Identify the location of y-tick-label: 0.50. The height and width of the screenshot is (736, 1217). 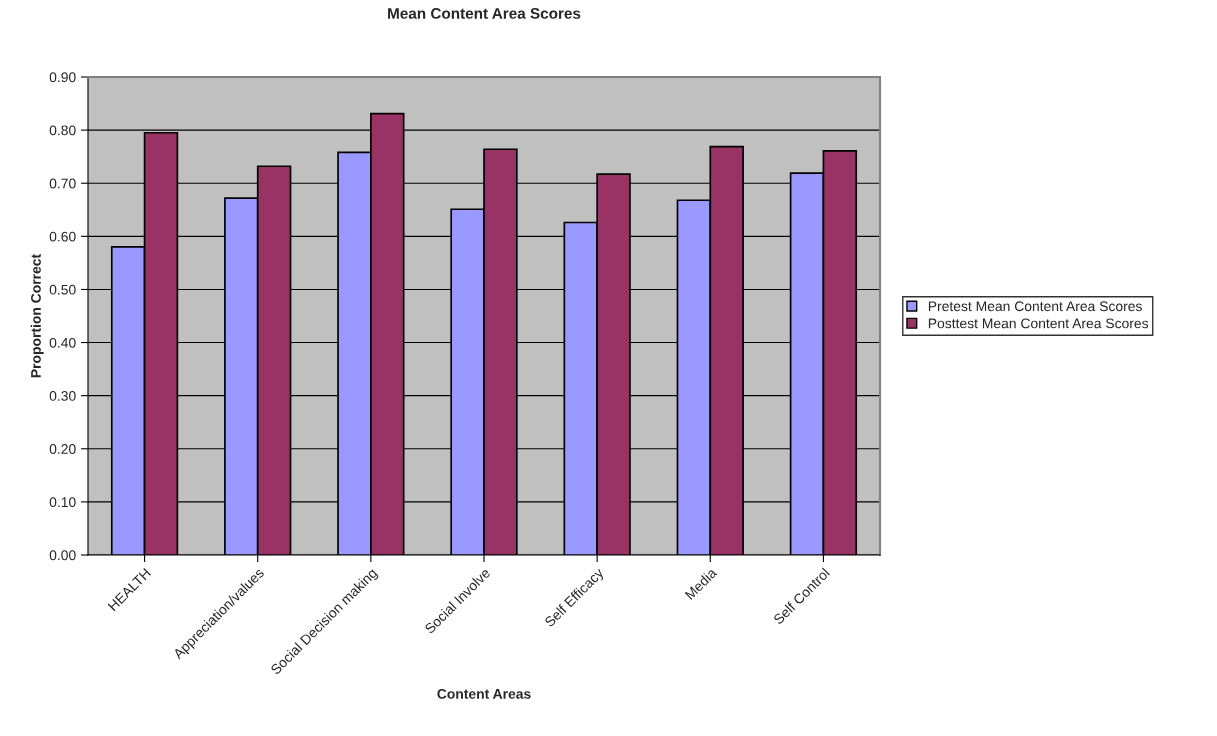
(62, 289).